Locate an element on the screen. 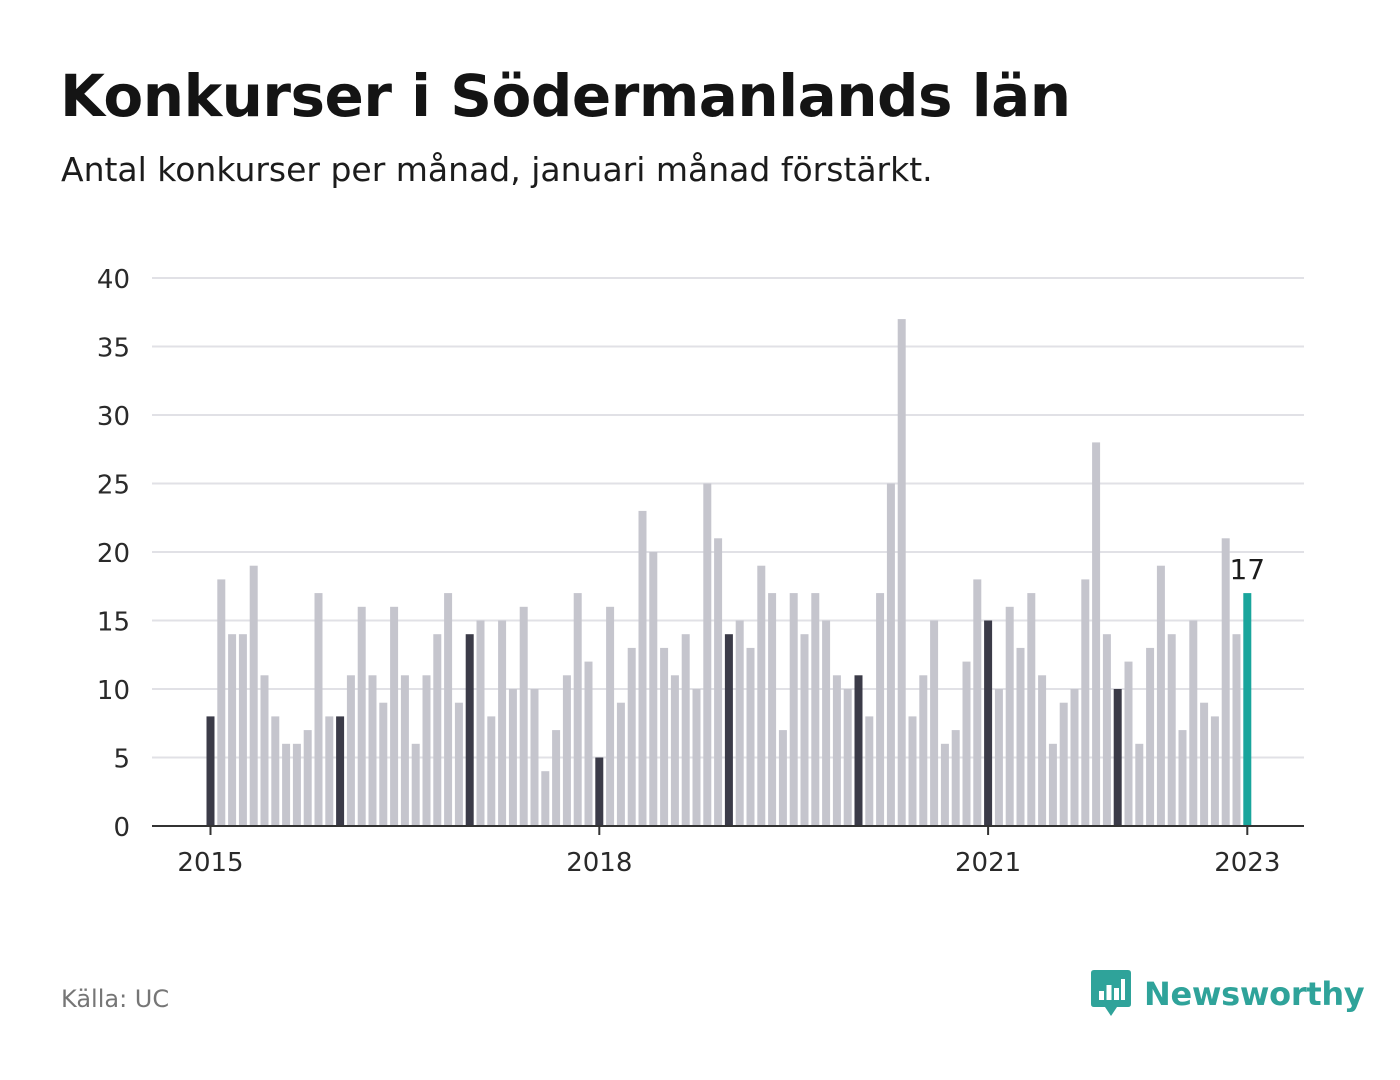 This screenshot has width=1400, height=1080. bar-chart-speech-bubble-icon is located at coordinates (1111, 993).